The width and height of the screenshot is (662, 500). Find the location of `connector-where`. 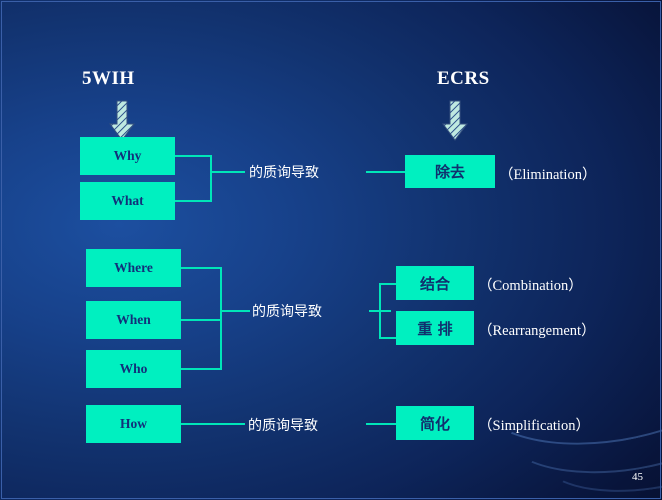

connector-where is located at coordinates (201, 268).